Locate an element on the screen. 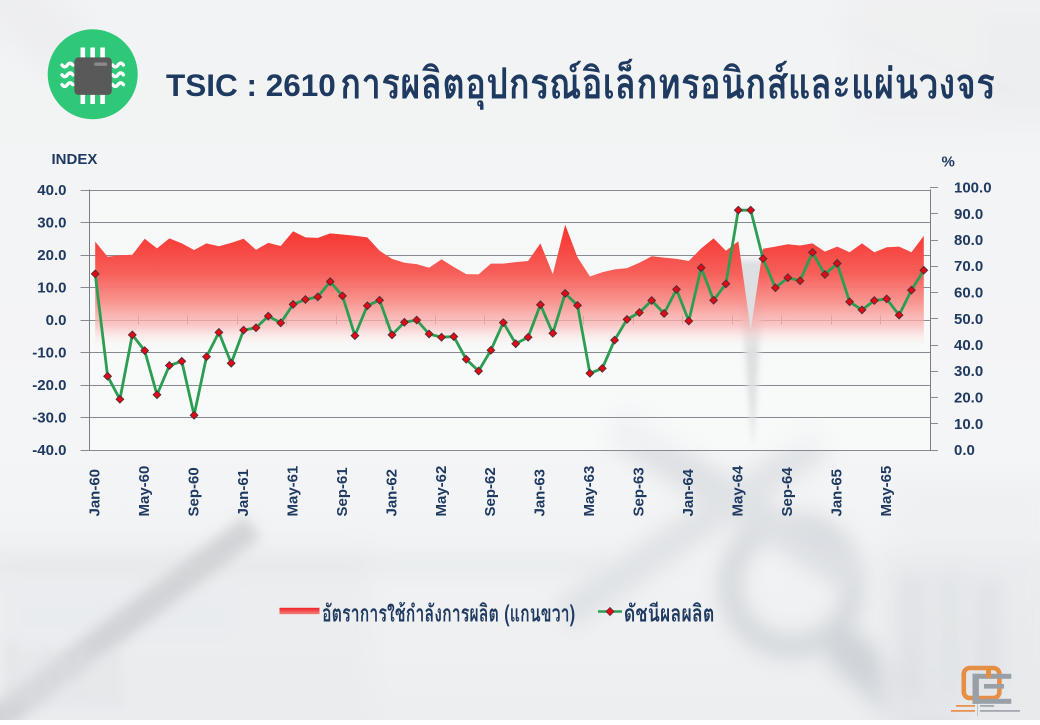 The width and height of the screenshot is (1040, 725). svg-text: May-61 is located at coordinates (292, 491).